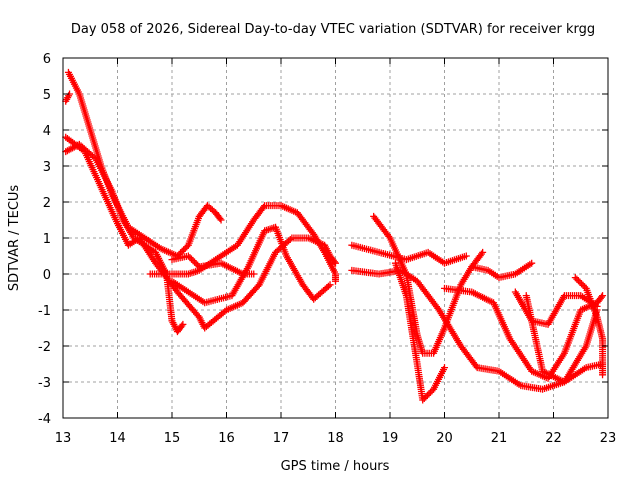 The width and height of the screenshot is (640, 484). I want to click on y-tick-label: 2, so click(47, 203).